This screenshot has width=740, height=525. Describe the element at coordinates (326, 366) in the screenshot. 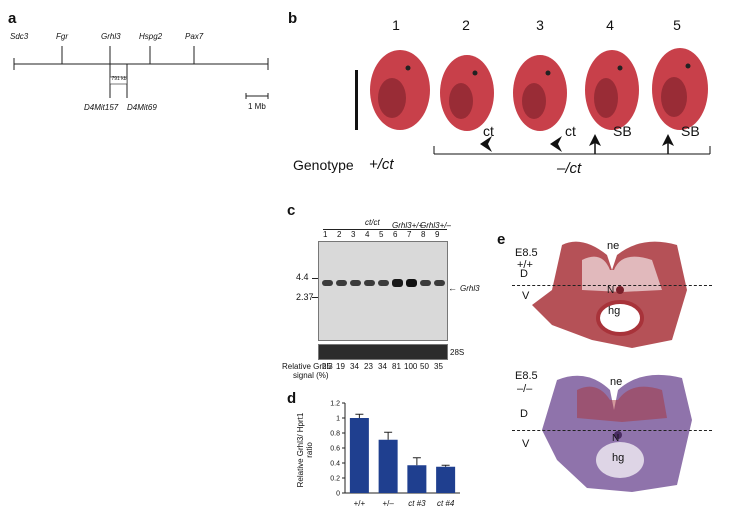

I see `signal-value: 25` at that location.